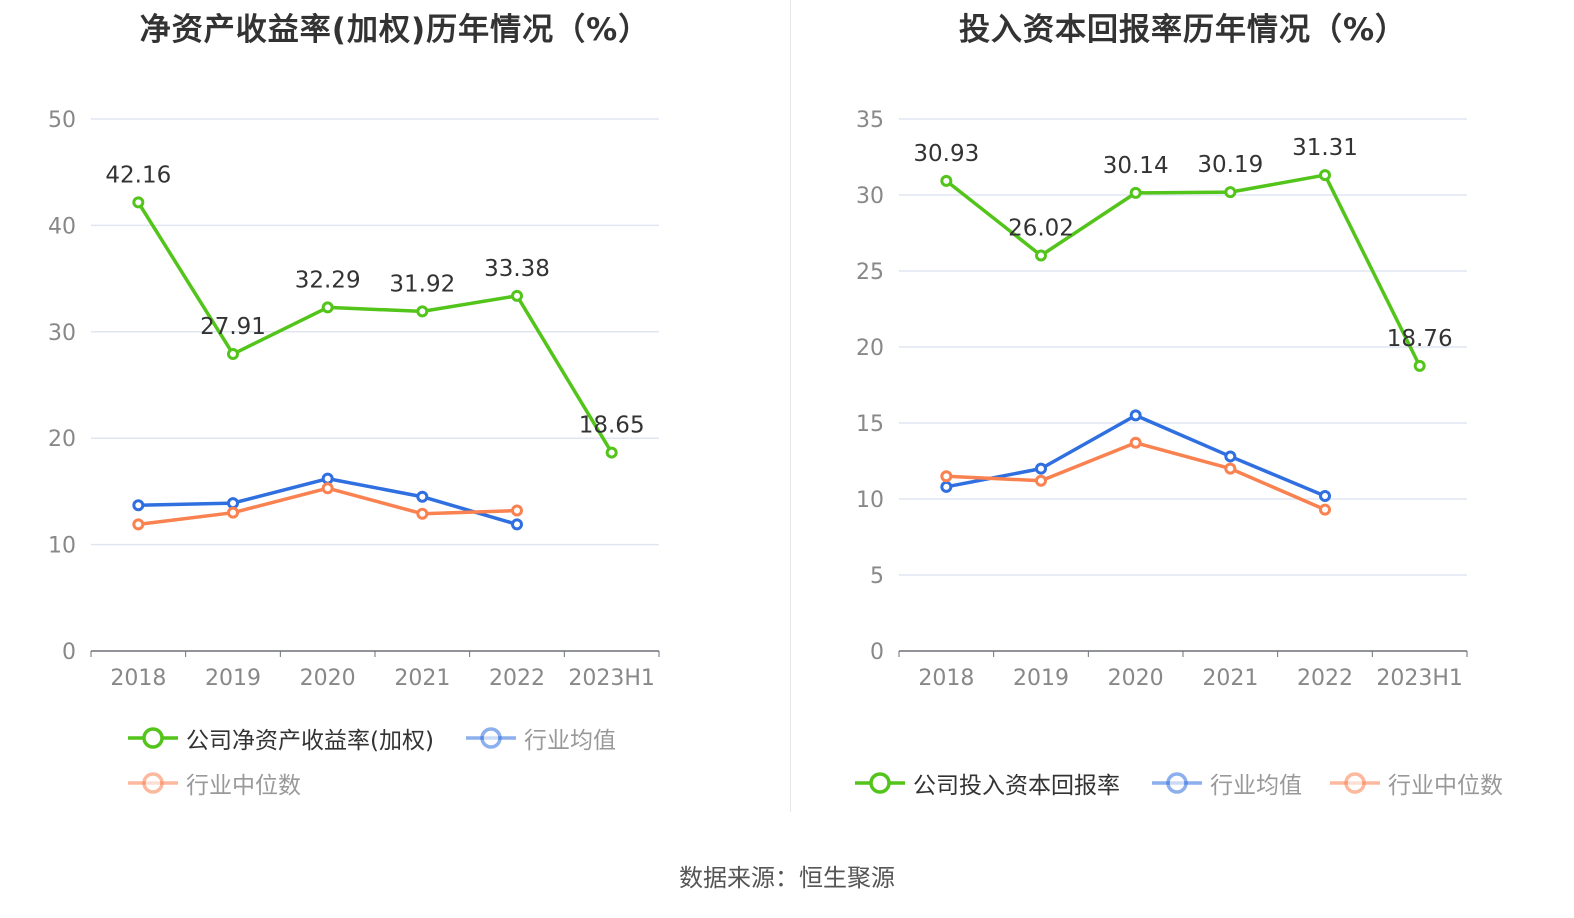  What do you see at coordinates (870, 424) in the screenshot?
I see `y-tick-label: 15` at bounding box center [870, 424].